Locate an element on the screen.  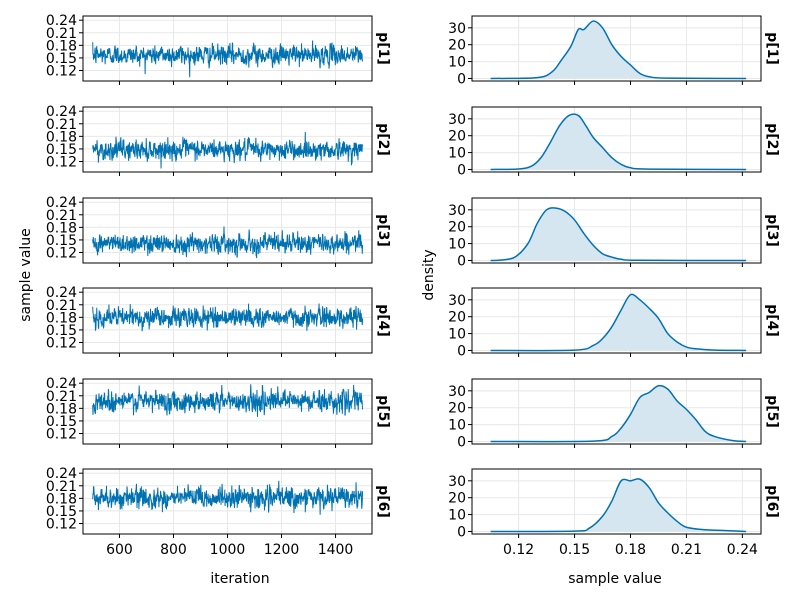
density-row-label: p[6] is located at coordinates (772, 501).